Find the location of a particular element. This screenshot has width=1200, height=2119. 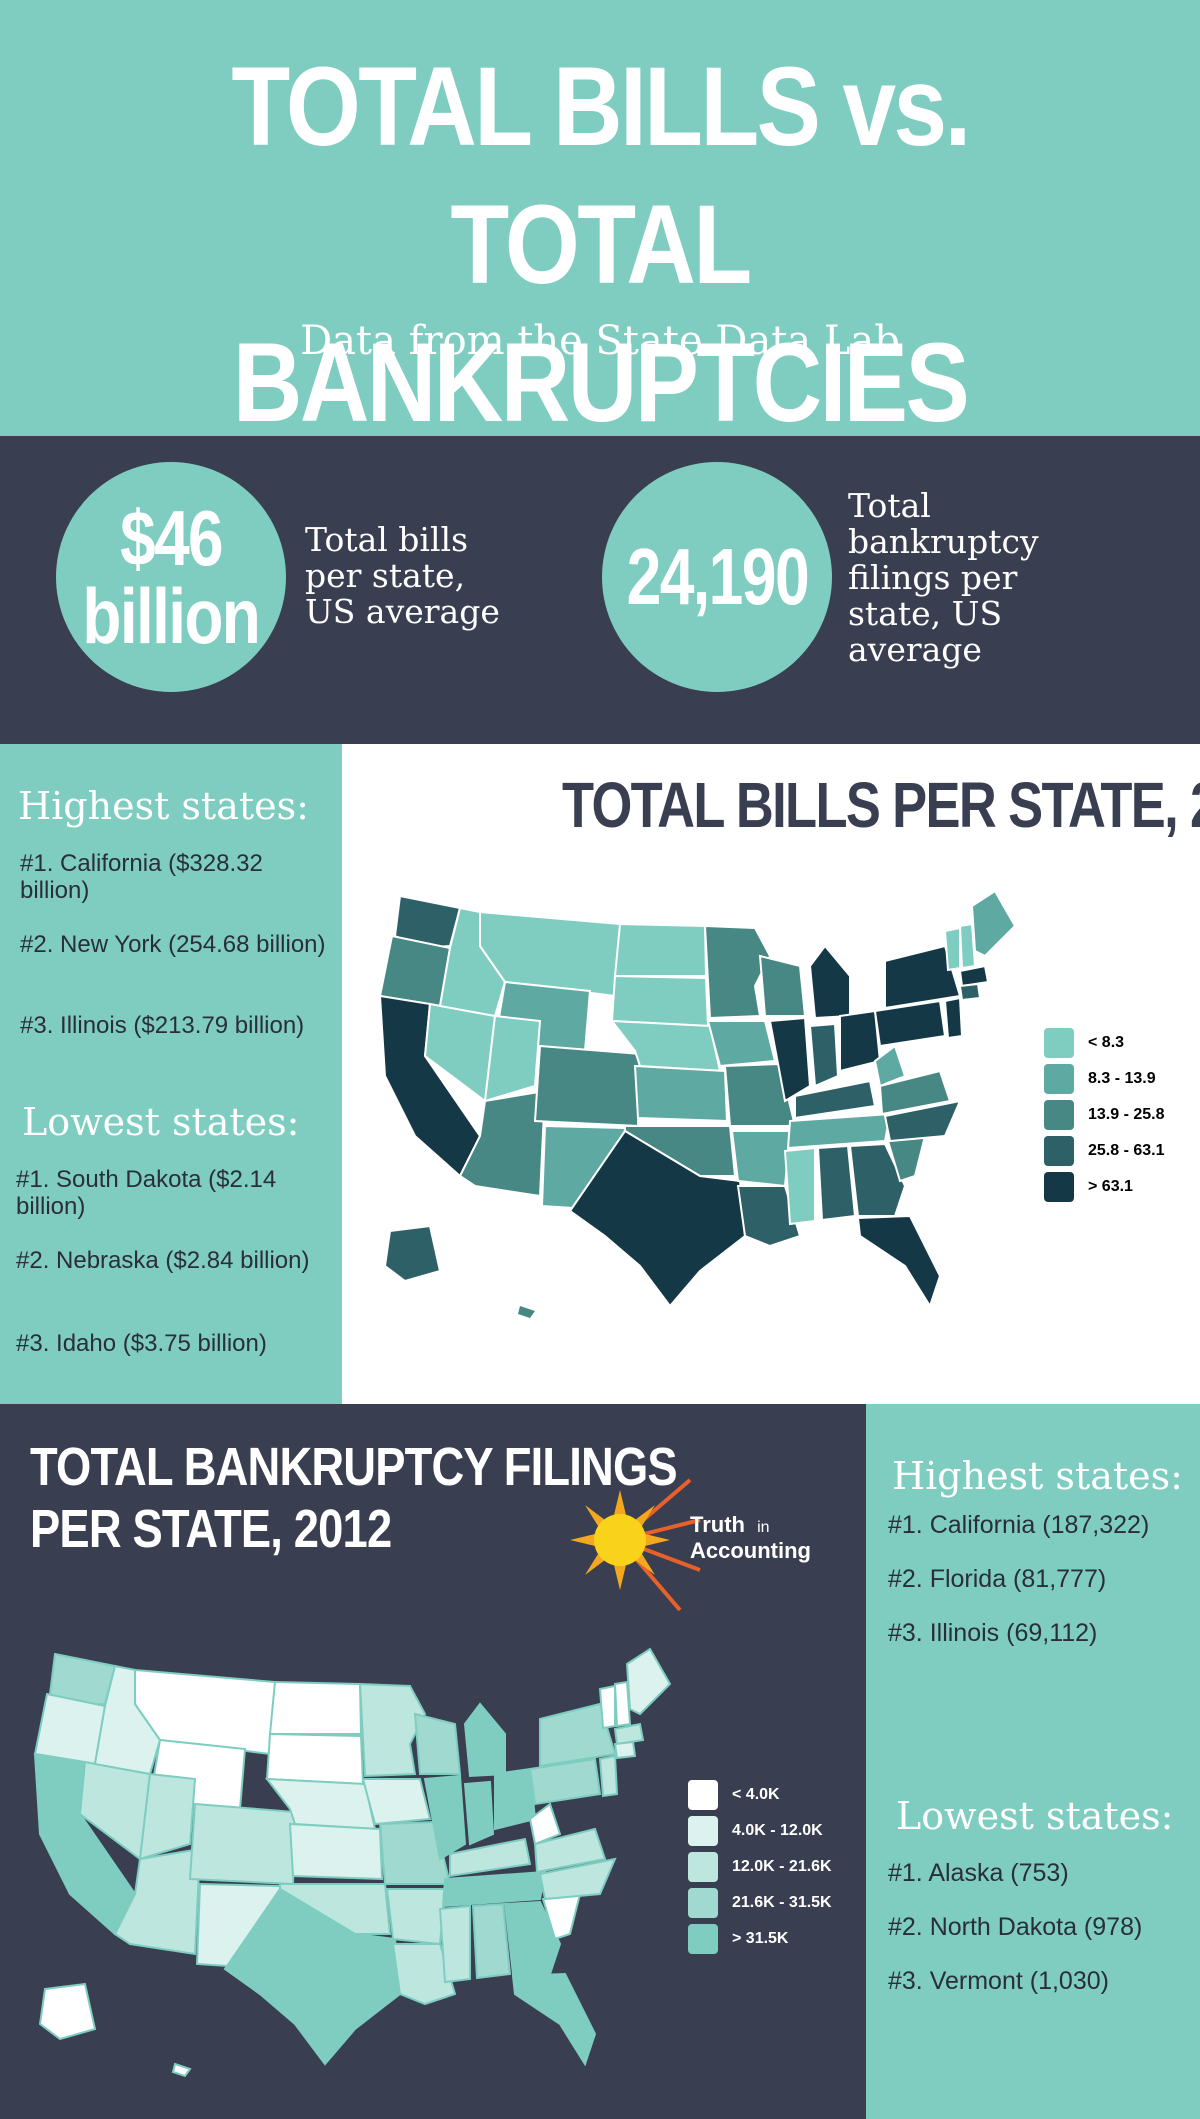

map-state-kentucky is located at coordinates (835, 1099).